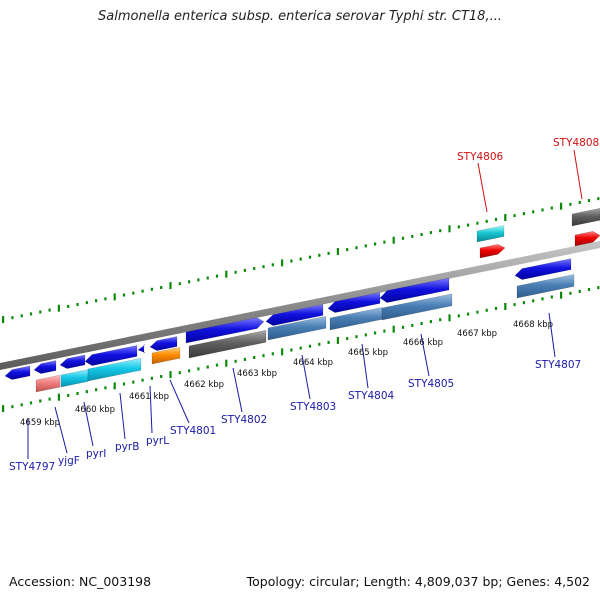 This screenshot has width=600, height=600. I want to click on gene-label-sty4804: STY4804, so click(371, 396).